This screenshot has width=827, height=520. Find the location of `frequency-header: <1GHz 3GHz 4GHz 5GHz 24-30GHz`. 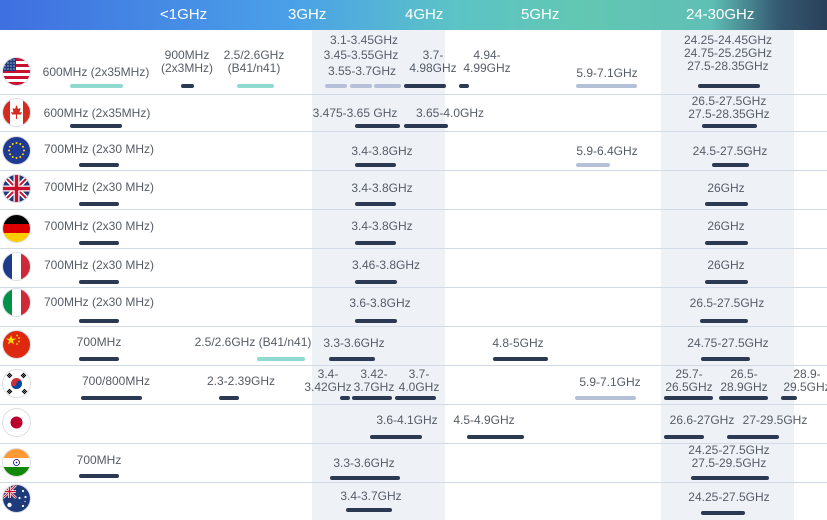

frequency-header: <1GHz 3GHz 4GHz 5GHz 24-30GHz is located at coordinates (413, 15).